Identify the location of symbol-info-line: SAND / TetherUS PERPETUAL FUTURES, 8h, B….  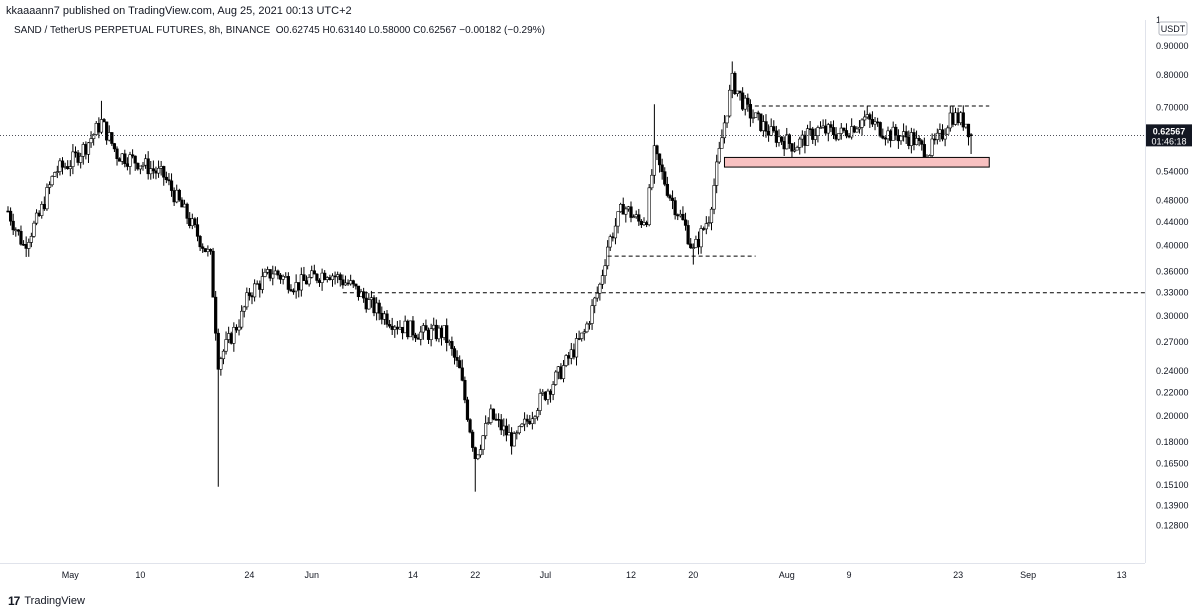
(279, 30).